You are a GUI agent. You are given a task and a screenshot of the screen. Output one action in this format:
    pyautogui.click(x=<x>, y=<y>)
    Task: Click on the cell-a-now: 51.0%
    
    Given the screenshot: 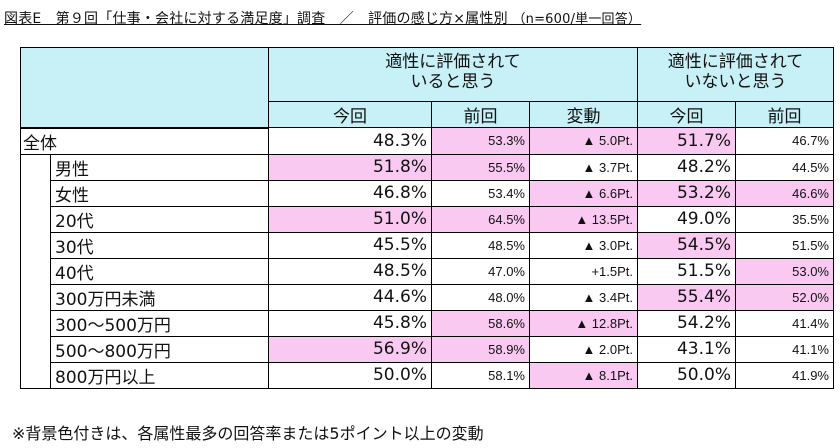 What is the action you would take?
    pyautogui.click(x=350, y=219)
    